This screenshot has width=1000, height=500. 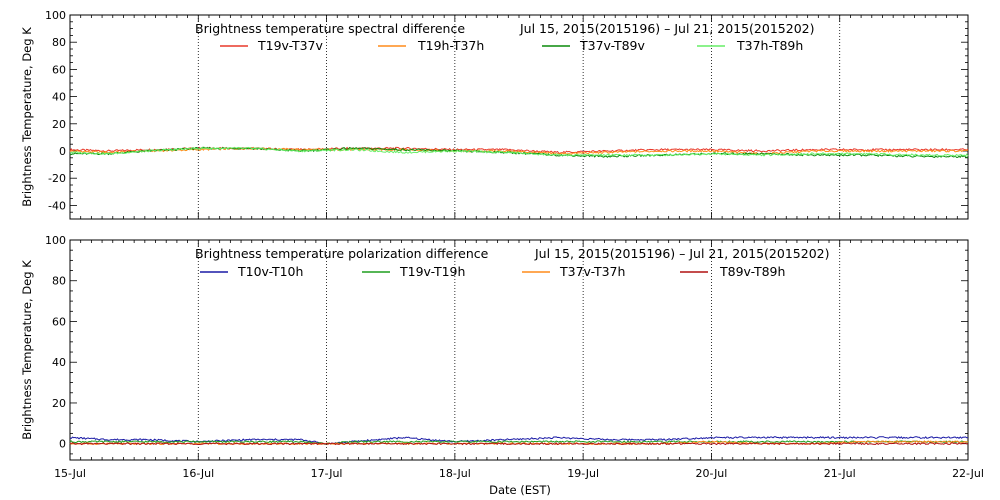 I want to click on legend-label: T37v-T89v, so click(x=612, y=45).